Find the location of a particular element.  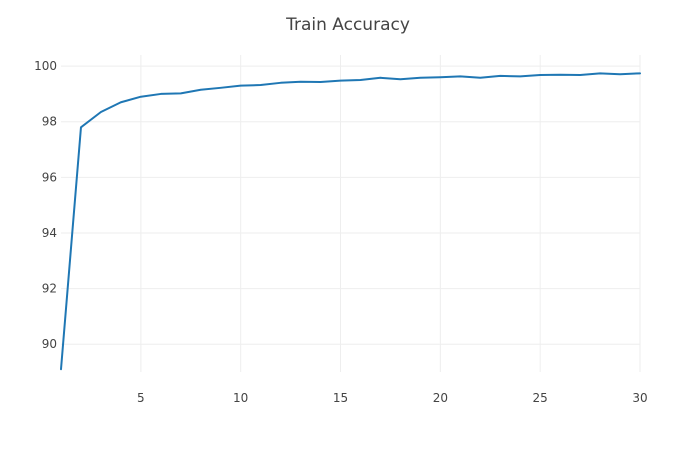

y-tick-label: 92 is located at coordinates (49, 289).